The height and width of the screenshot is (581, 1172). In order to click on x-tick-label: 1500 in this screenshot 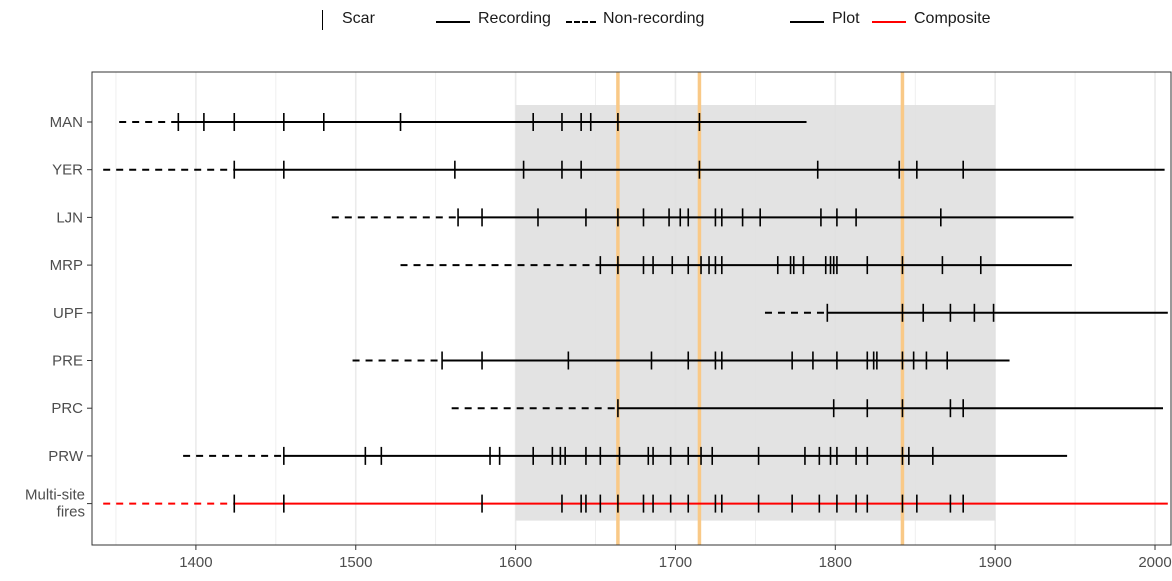, I will do `click(355, 562)`.